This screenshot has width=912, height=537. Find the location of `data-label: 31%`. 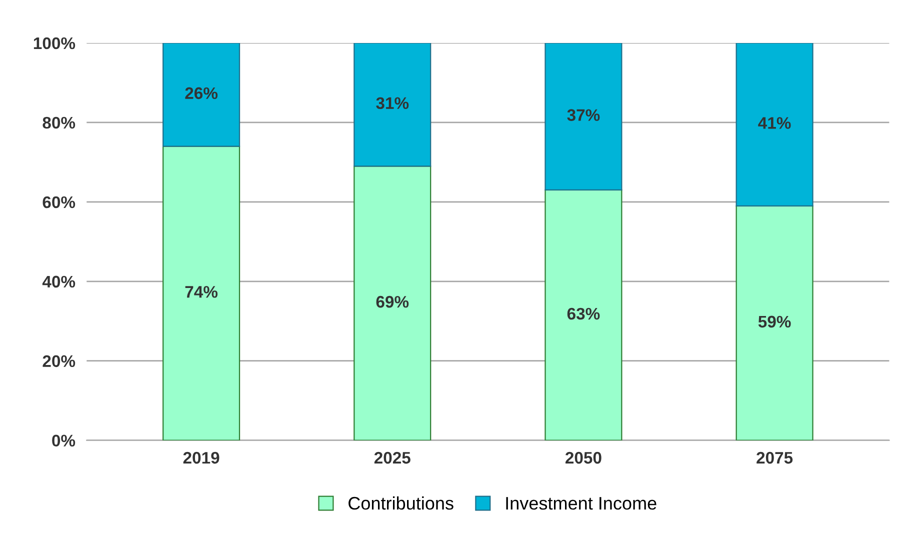

data-label: 31% is located at coordinates (392, 103).